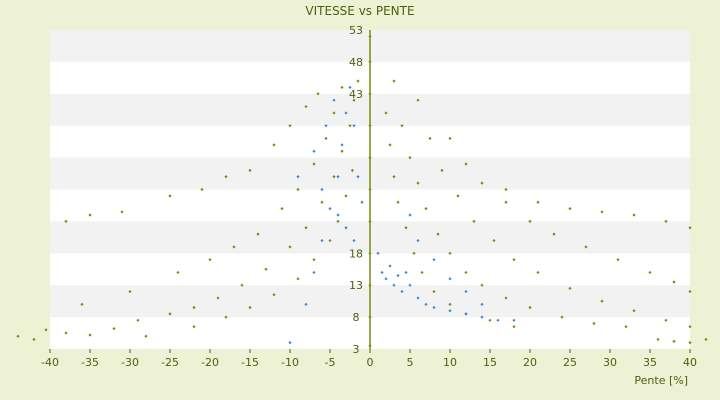 The height and width of the screenshot is (400, 720). I want to click on x-tick-label: -15, so click(250, 362).